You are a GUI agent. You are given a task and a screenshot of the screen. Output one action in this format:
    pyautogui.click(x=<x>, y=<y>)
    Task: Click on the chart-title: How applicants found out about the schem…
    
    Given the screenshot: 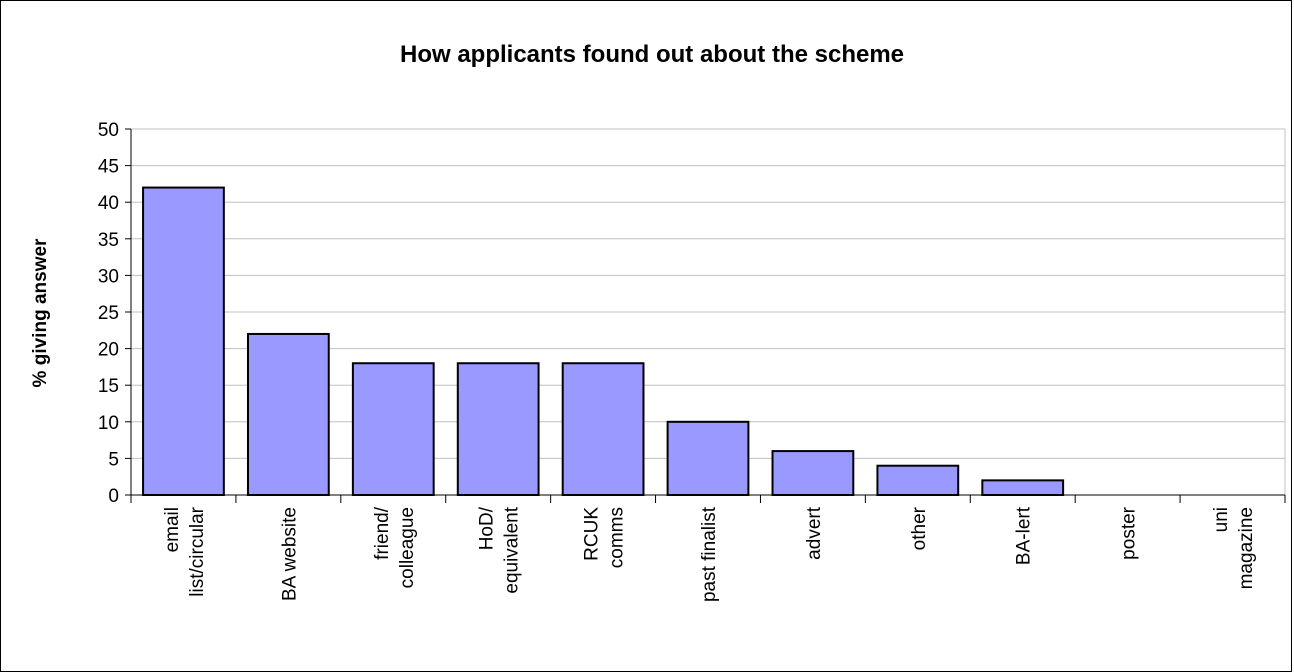 What is the action you would take?
    pyautogui.click(x=652, y=54)
    